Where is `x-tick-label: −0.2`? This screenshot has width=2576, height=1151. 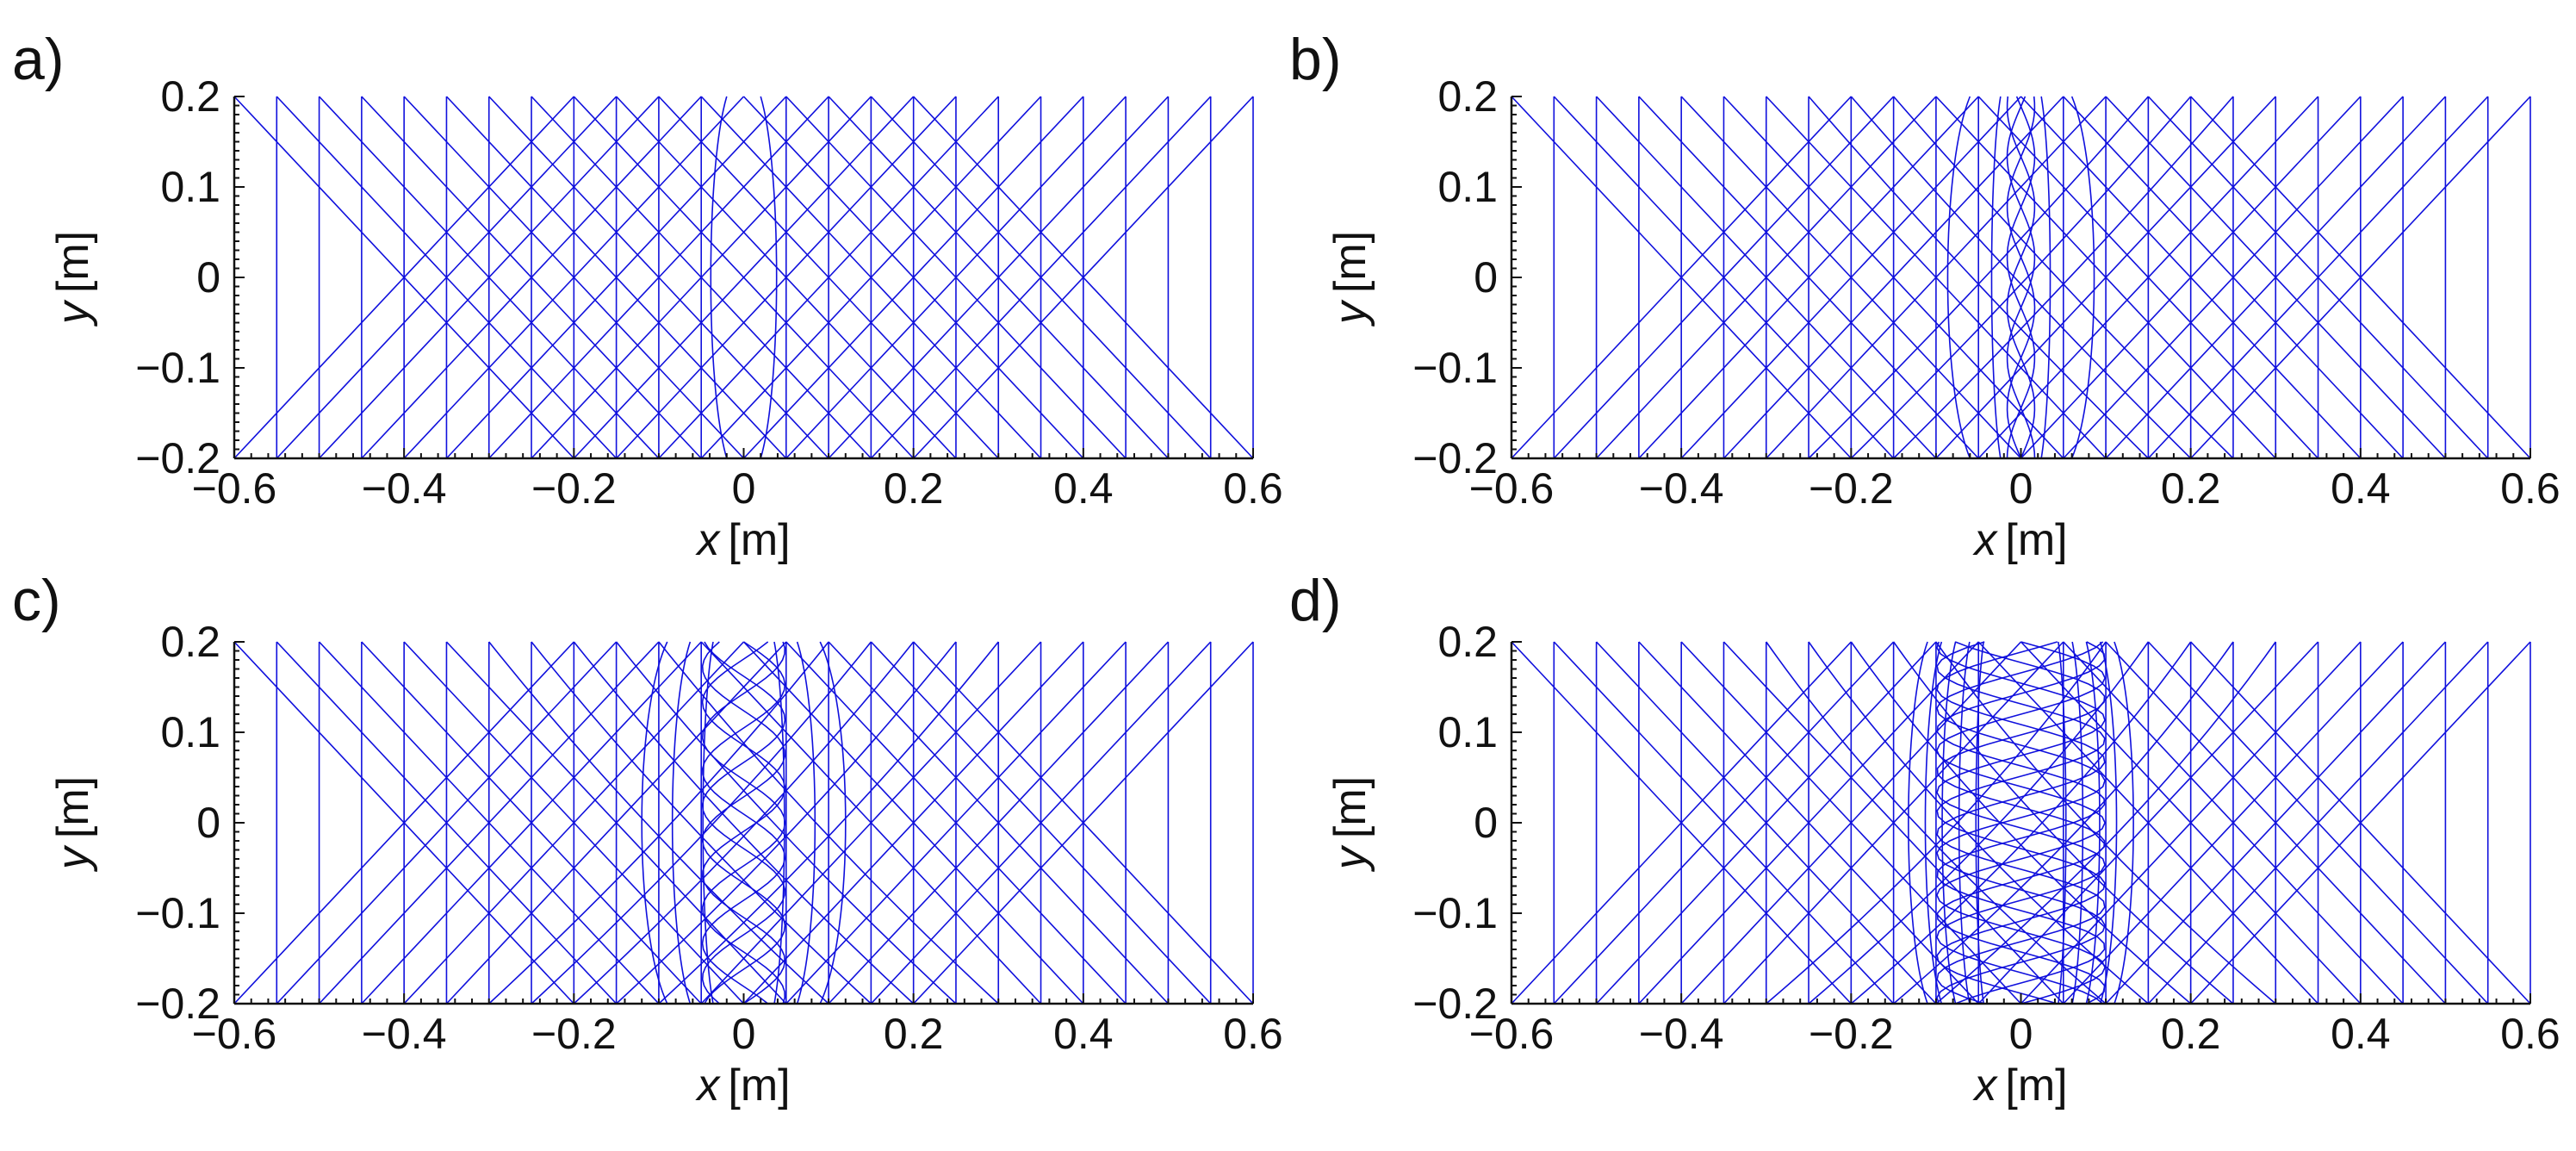
x-tick-label: −0.2 is located at coordinates (574, 489).